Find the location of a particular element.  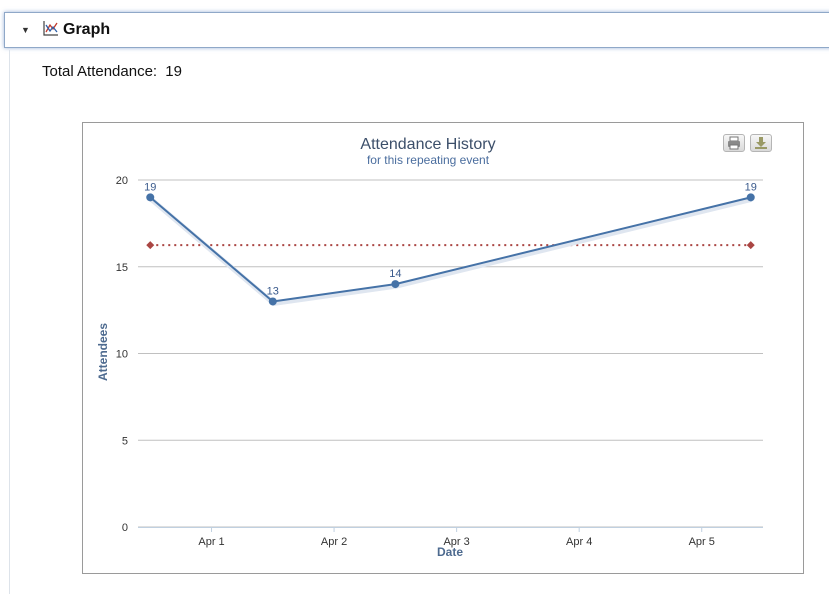

series-line is located at coordinates (450, 249).